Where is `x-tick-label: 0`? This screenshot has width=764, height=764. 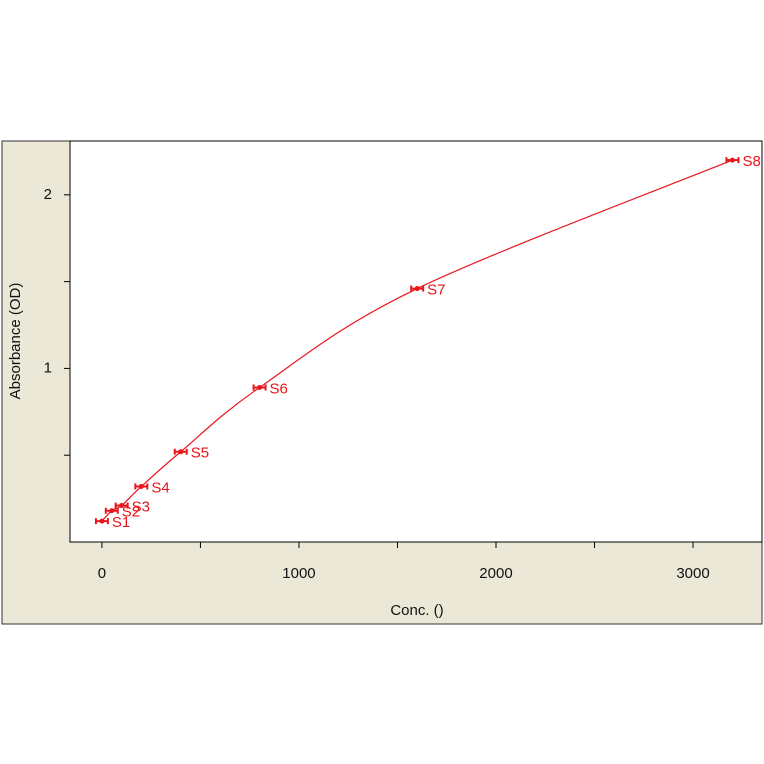 x-tick-label: 0 is located at coordinates (102, 573).